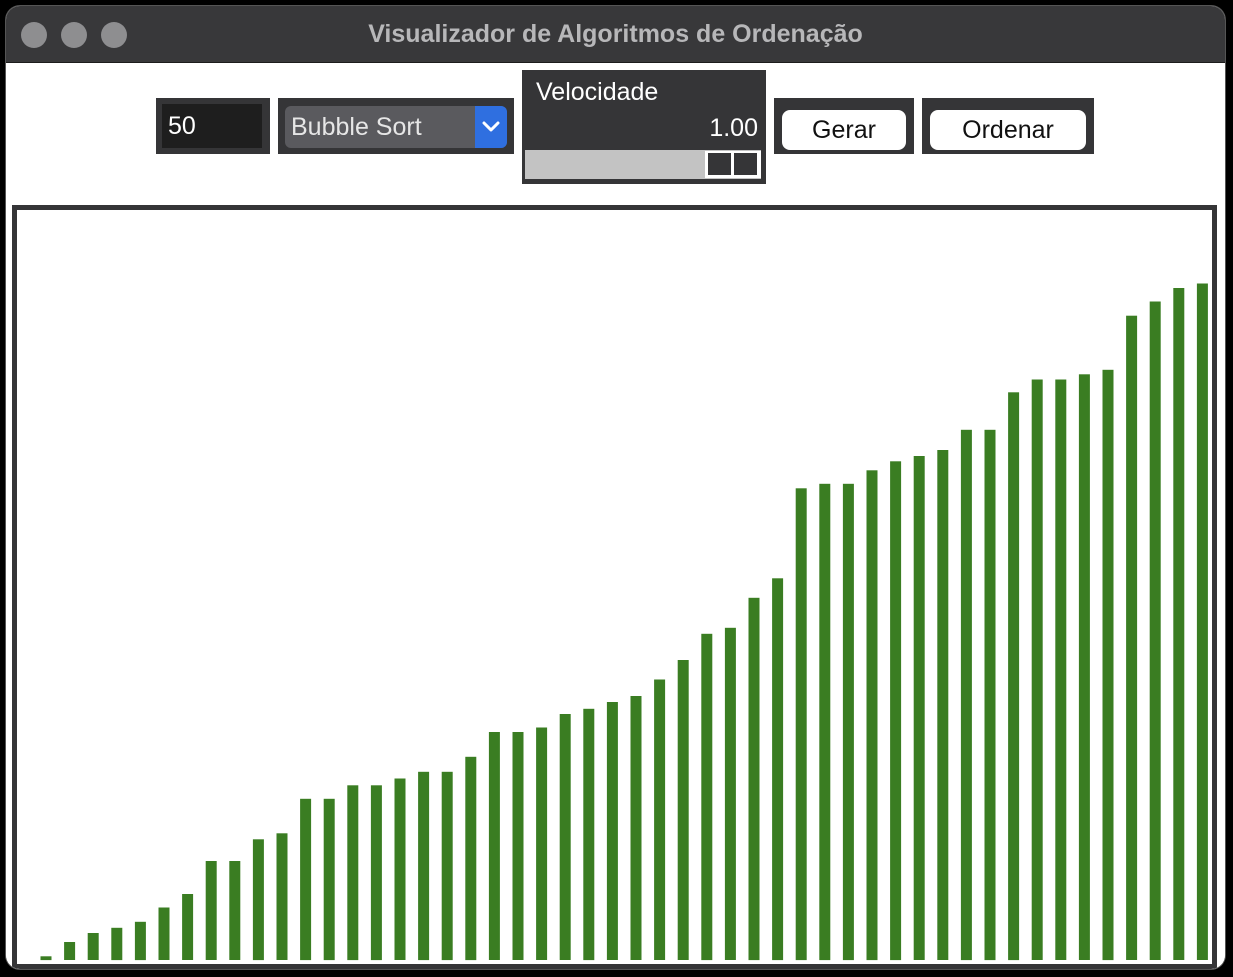  I want to click on sort-button: Ordenar, so click(1008, 130).